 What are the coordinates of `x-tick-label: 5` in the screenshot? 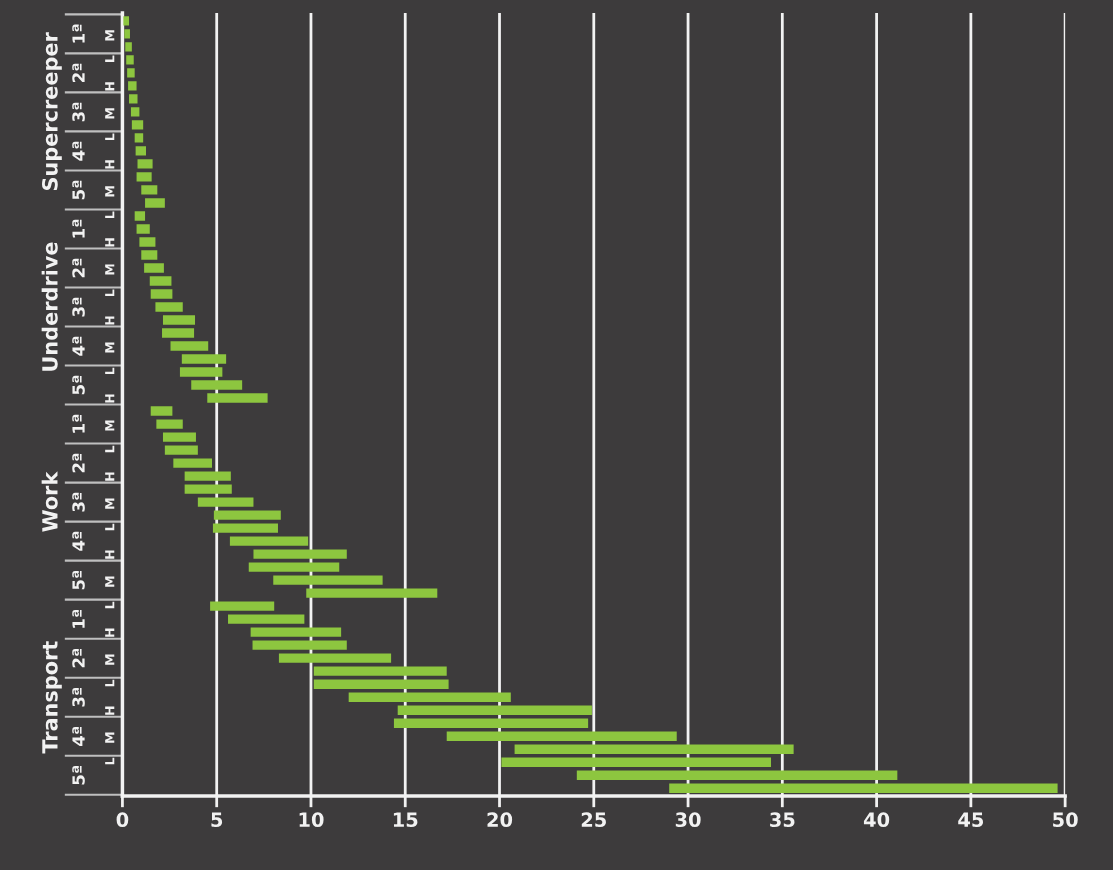 It's located at (217, 820).